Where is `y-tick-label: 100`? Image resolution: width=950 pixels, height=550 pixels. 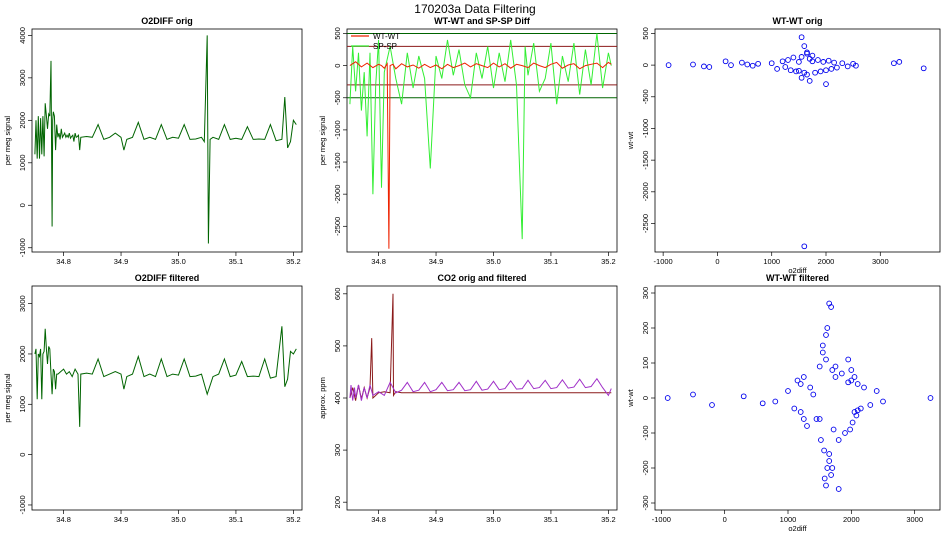
y-tick-label: 100 is located at coordinates (645, 363).